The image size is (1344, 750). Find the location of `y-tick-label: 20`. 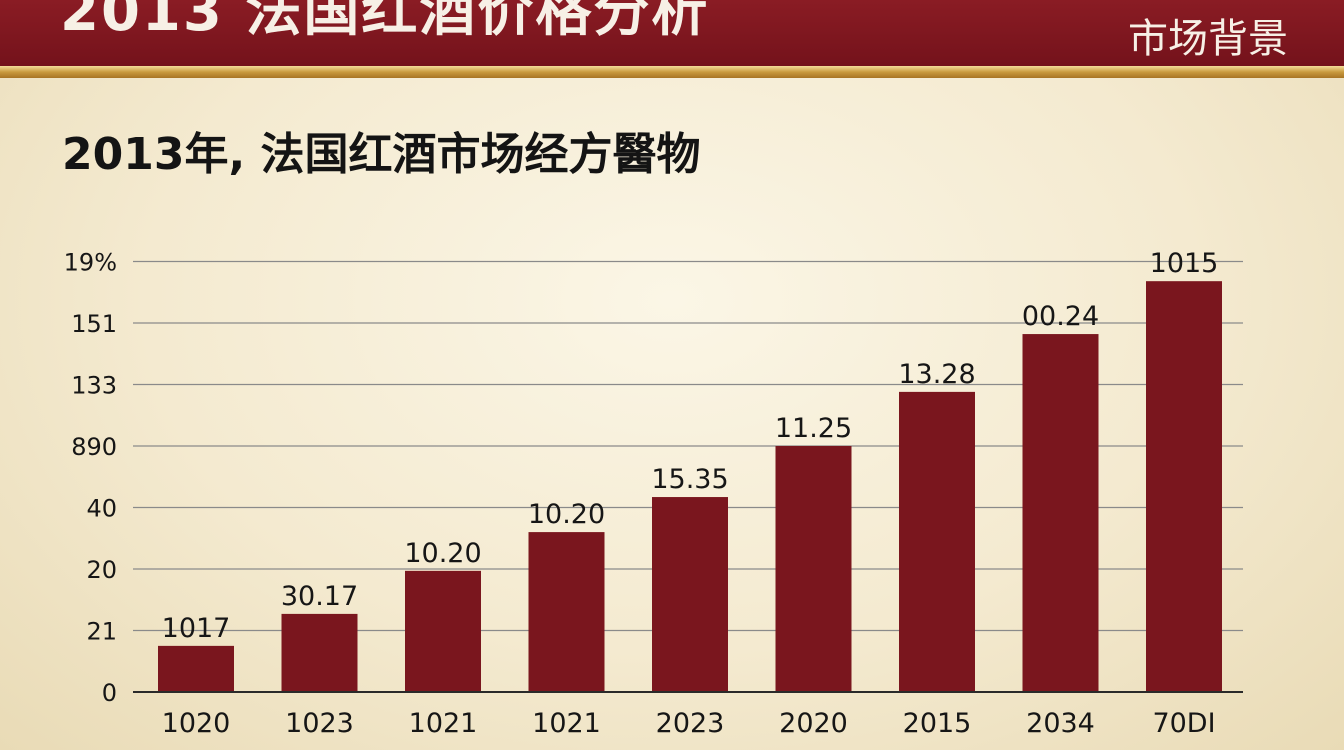

y-tick-label: 20 is located at coordinates (101, 570).